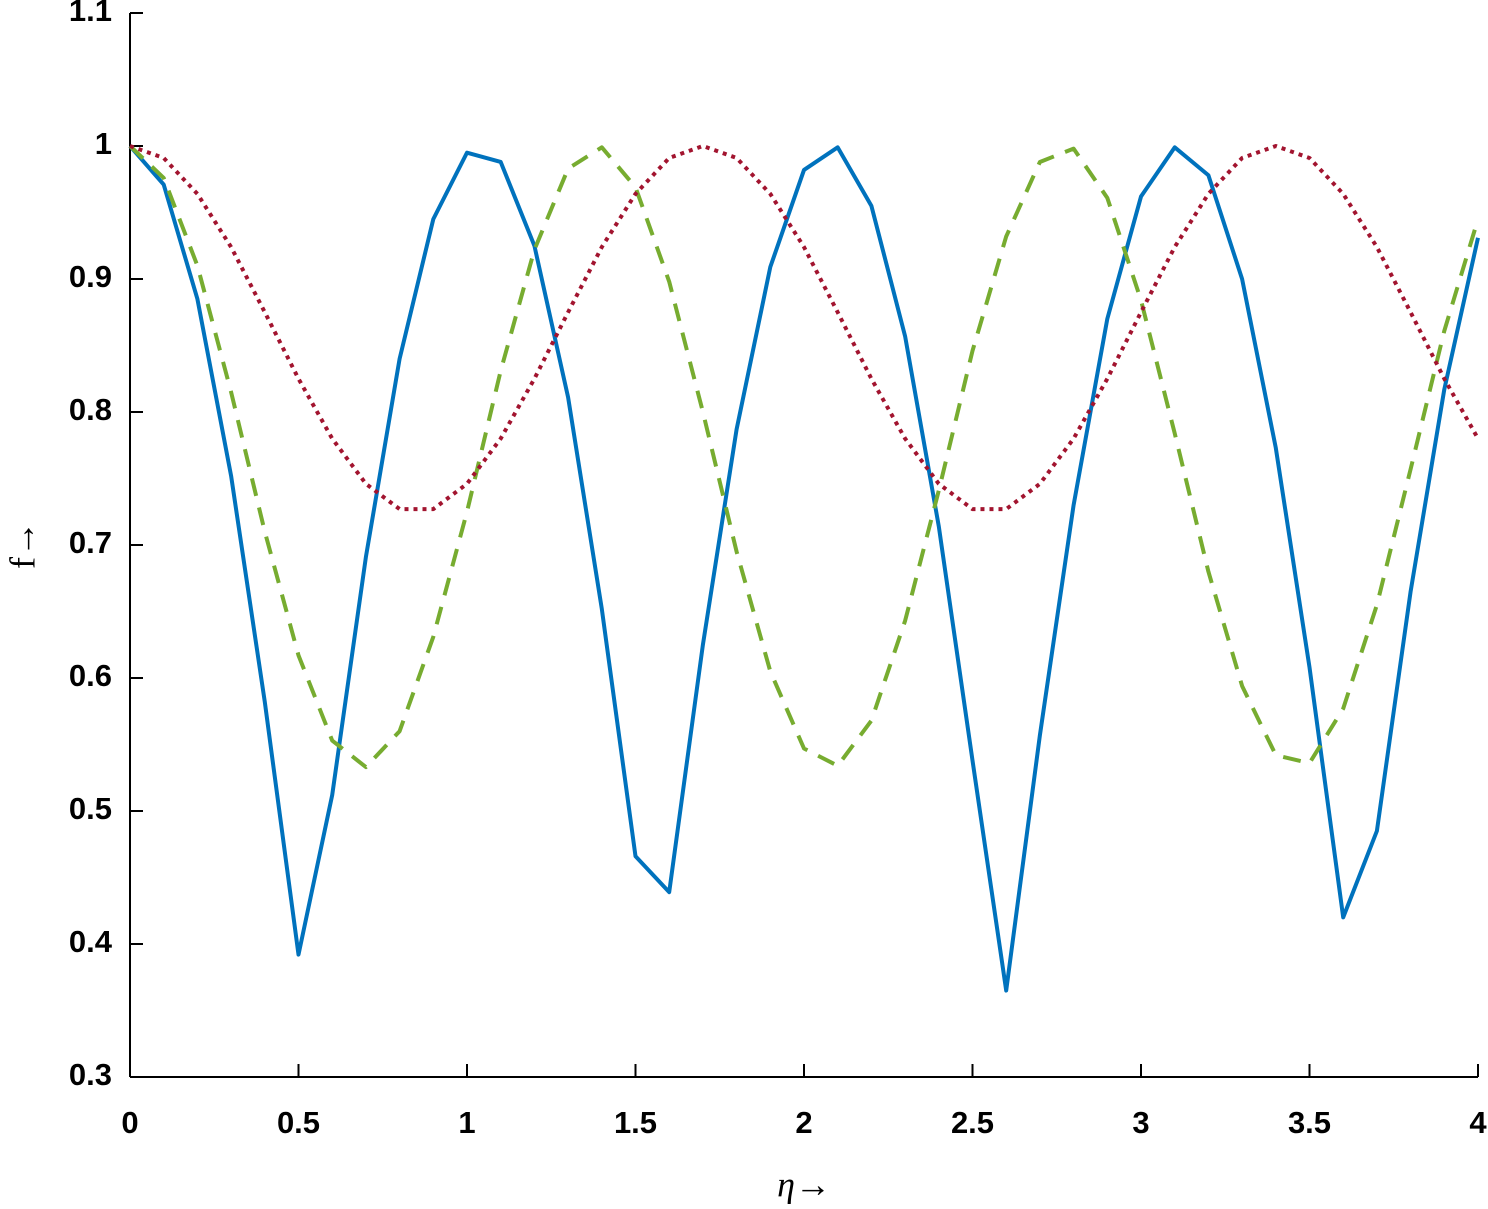  Describe the element at coordinates (90, 808) in the screenshot. I see `y-tick-label: 0.5` at that location.